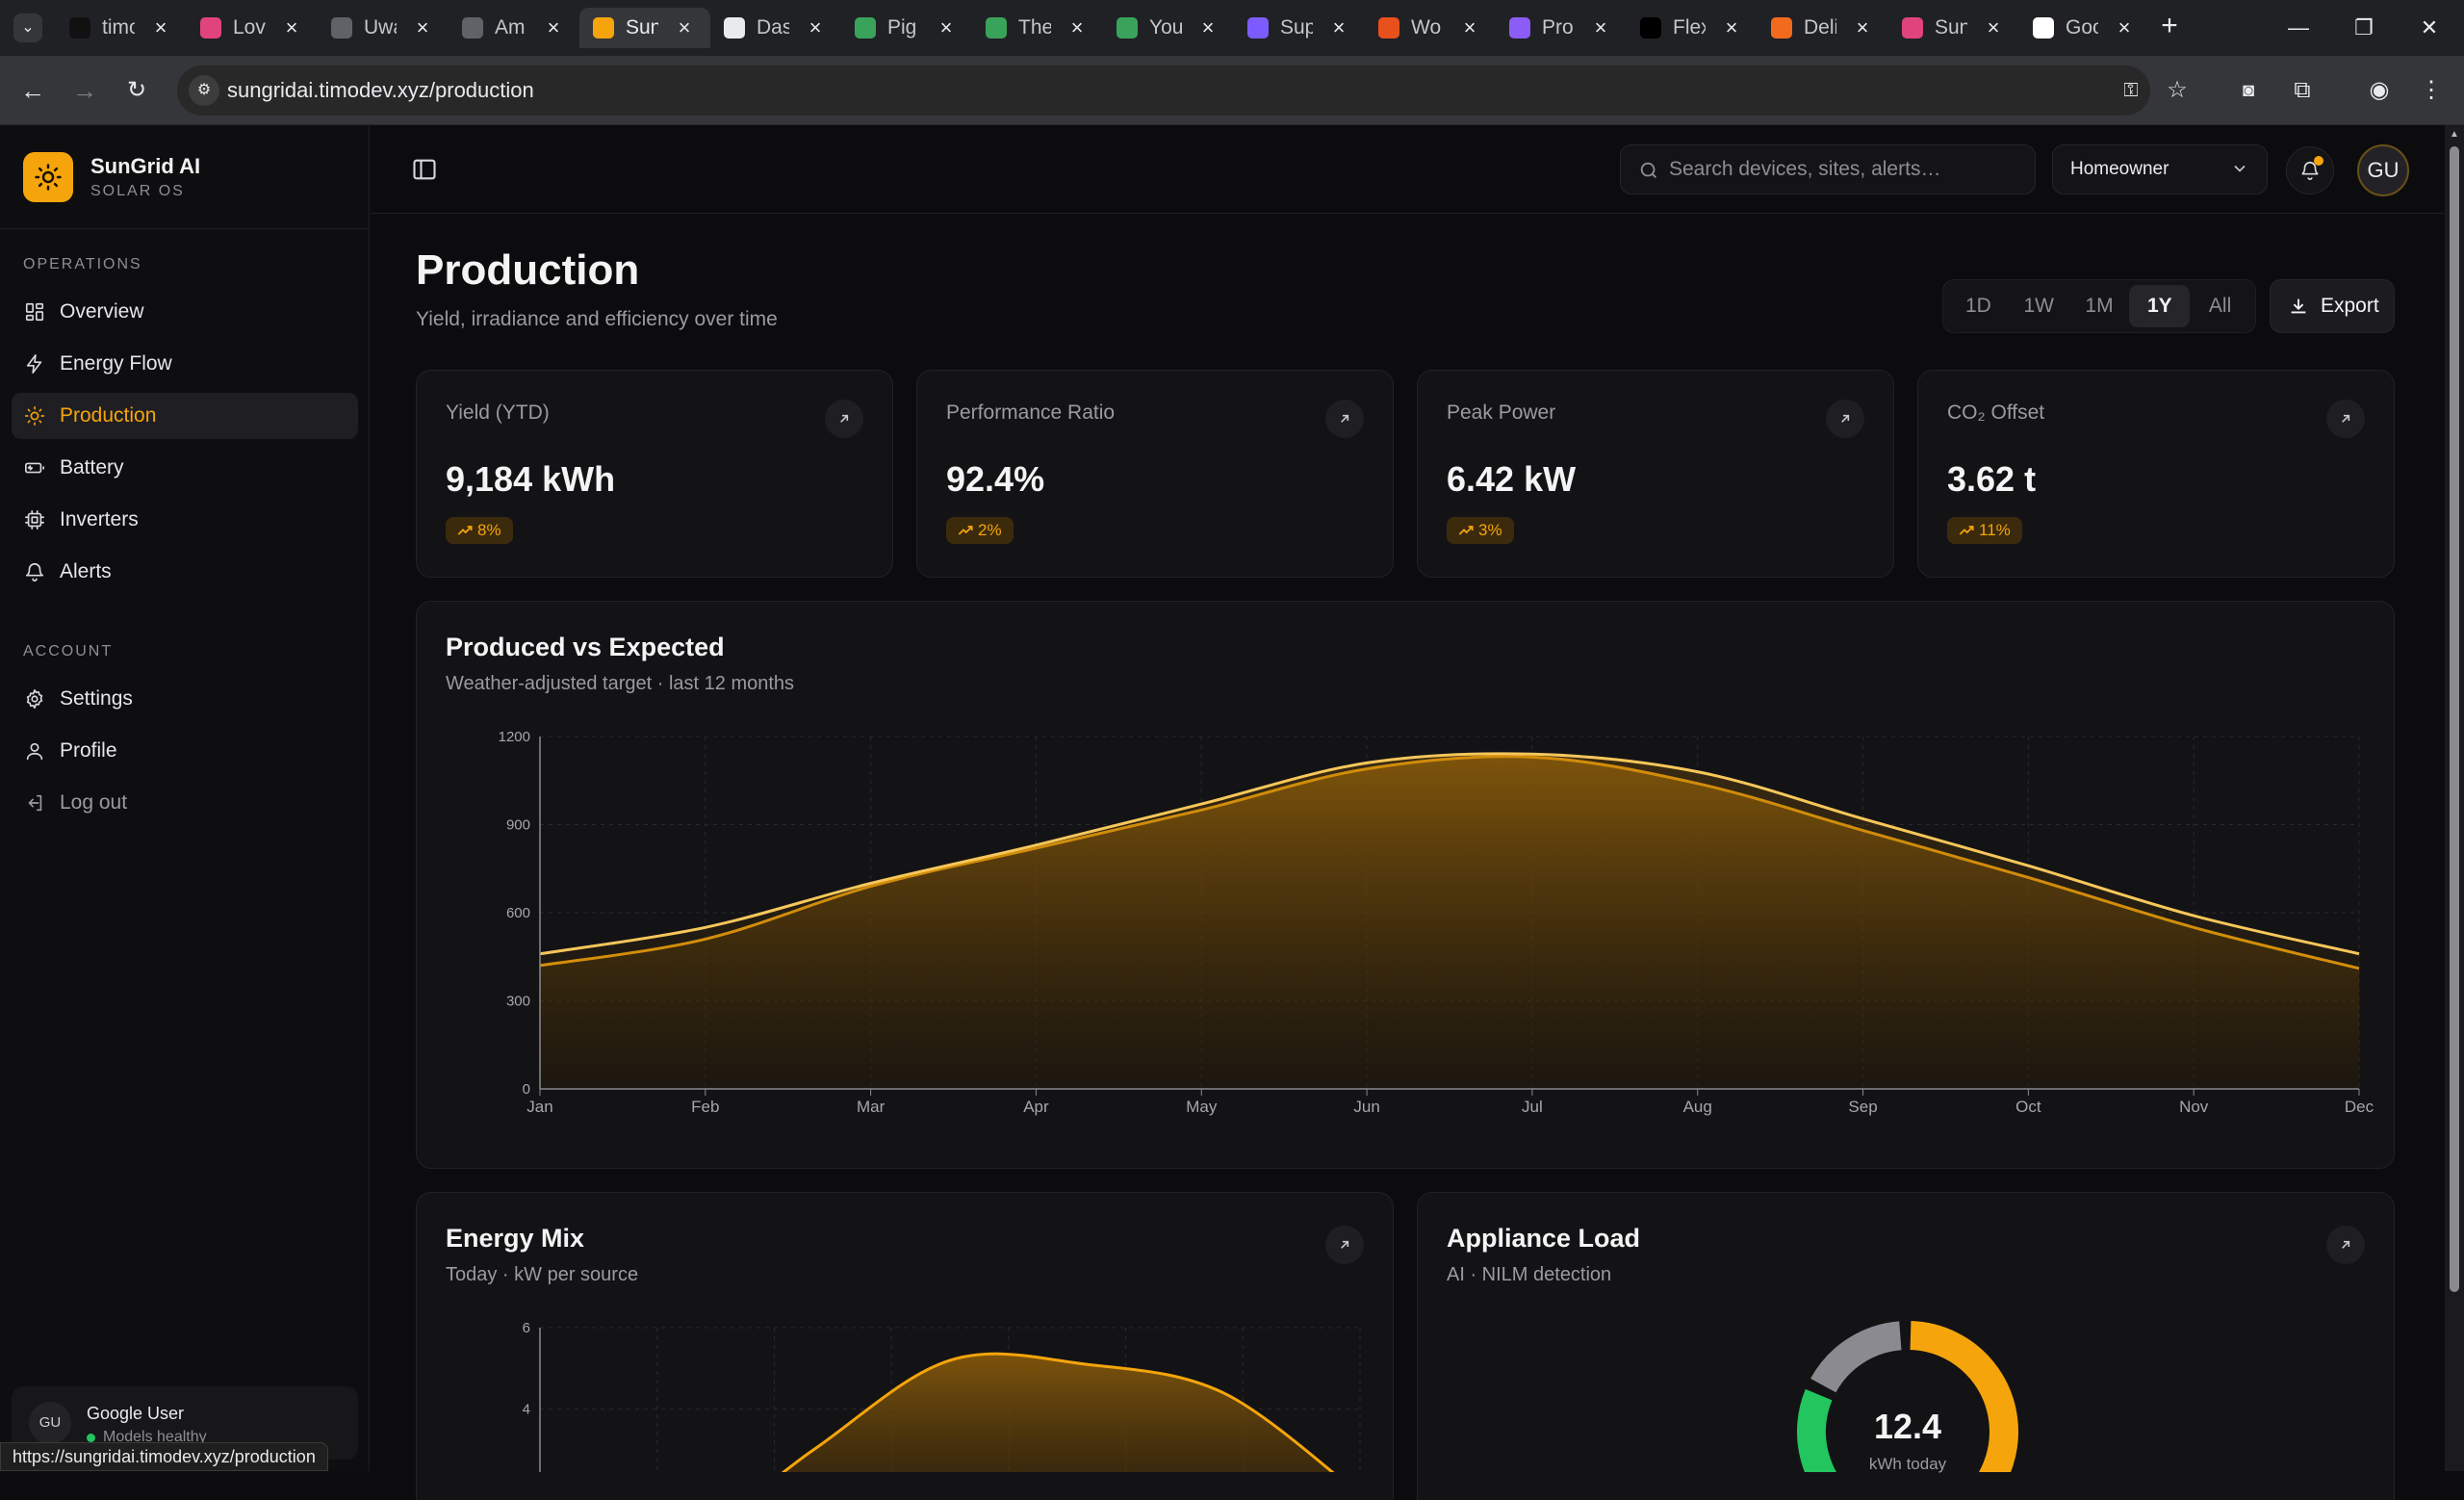 Image resolution: width=2464 pixels, height=1500 pixels. I want to click on extensions-icon: ⧉, so click(2302, 90).